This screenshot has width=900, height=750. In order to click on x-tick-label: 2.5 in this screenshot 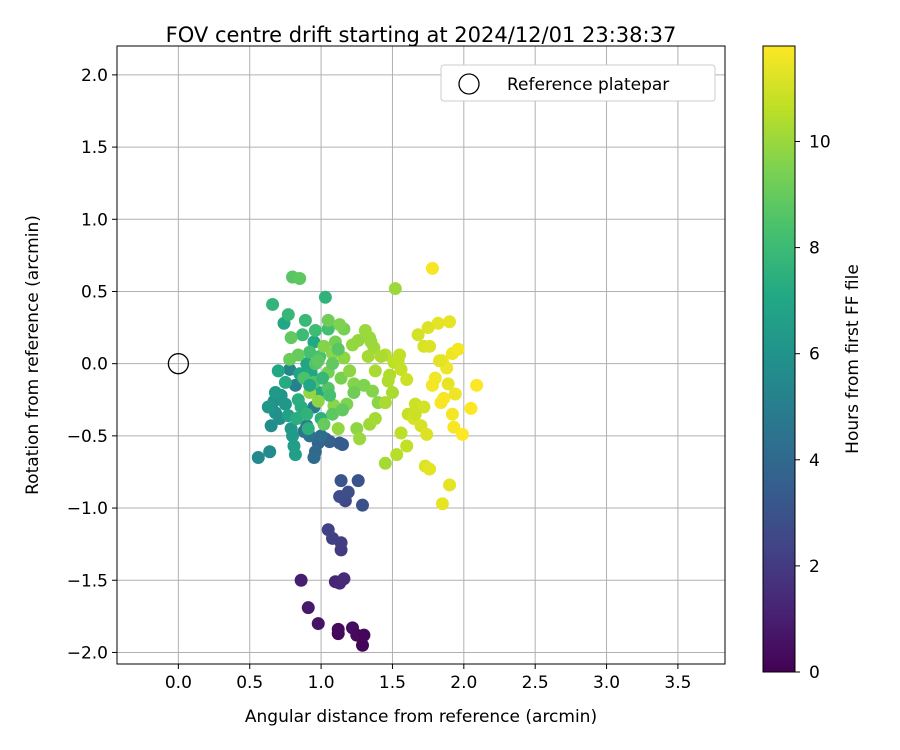, I will do `click(535, 683)`.